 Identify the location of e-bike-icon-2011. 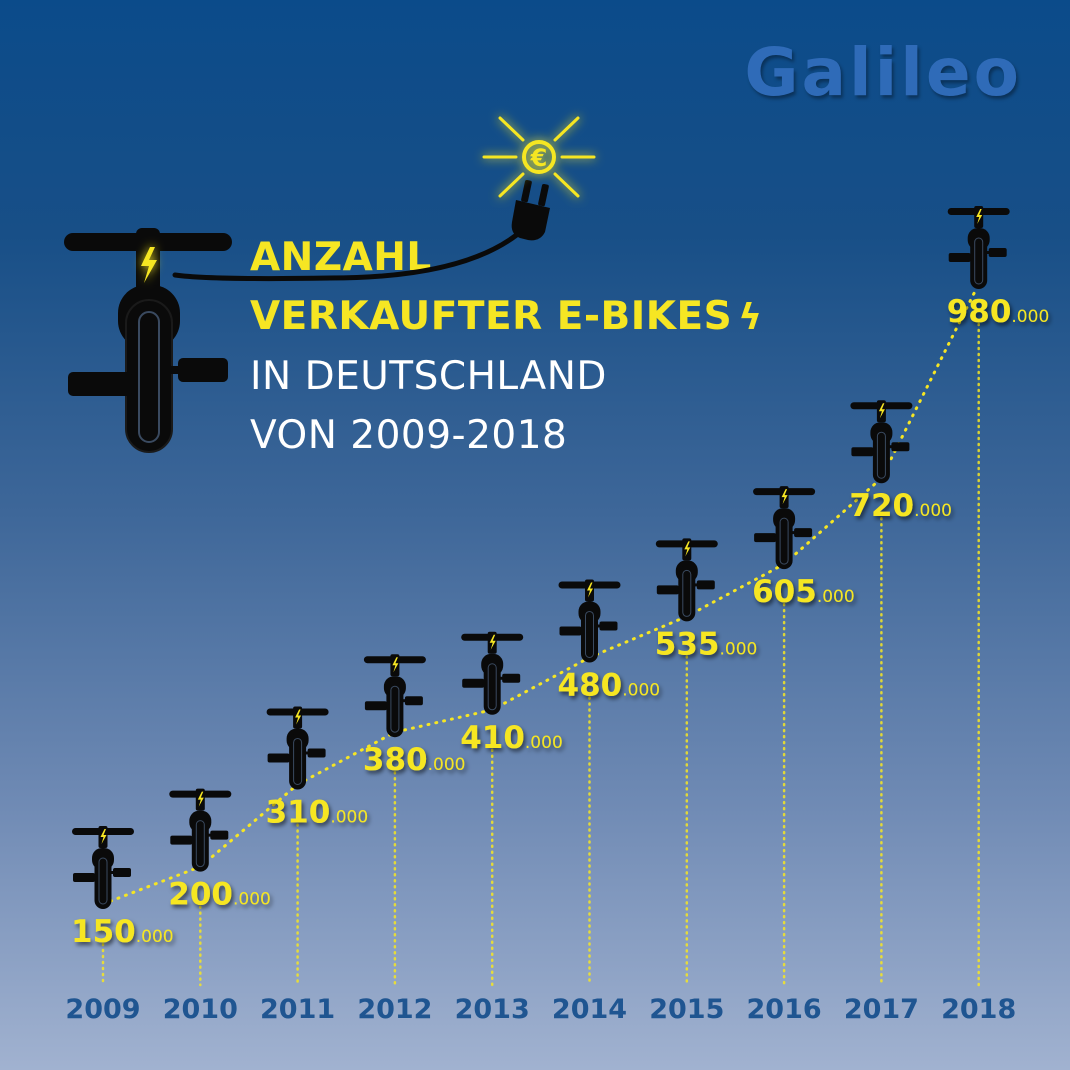
(297, 748).